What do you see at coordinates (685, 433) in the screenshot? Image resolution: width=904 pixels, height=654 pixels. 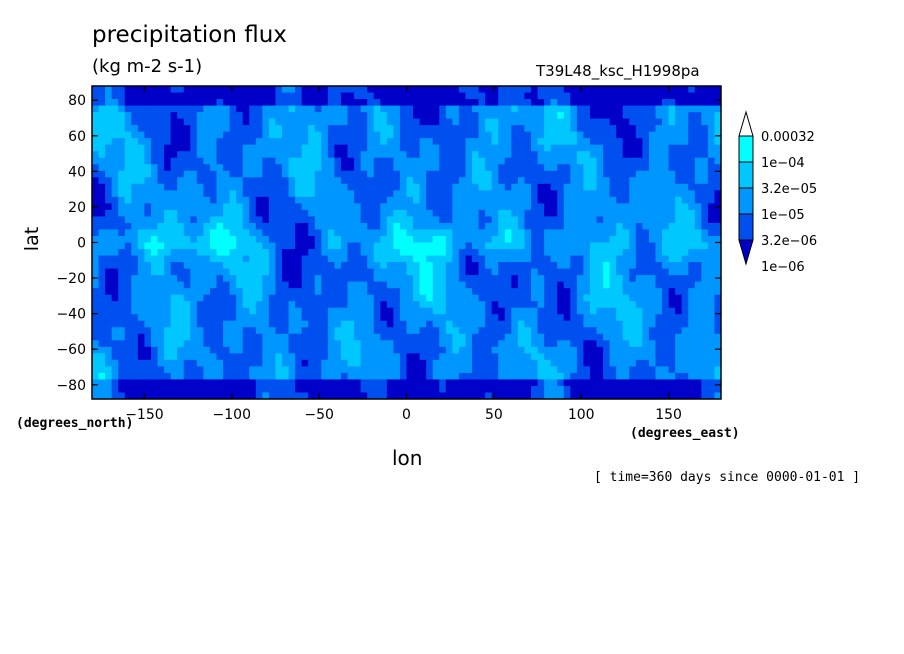 I see `x-axis-units: (degrees_east)` at bounding box center [685, 433].